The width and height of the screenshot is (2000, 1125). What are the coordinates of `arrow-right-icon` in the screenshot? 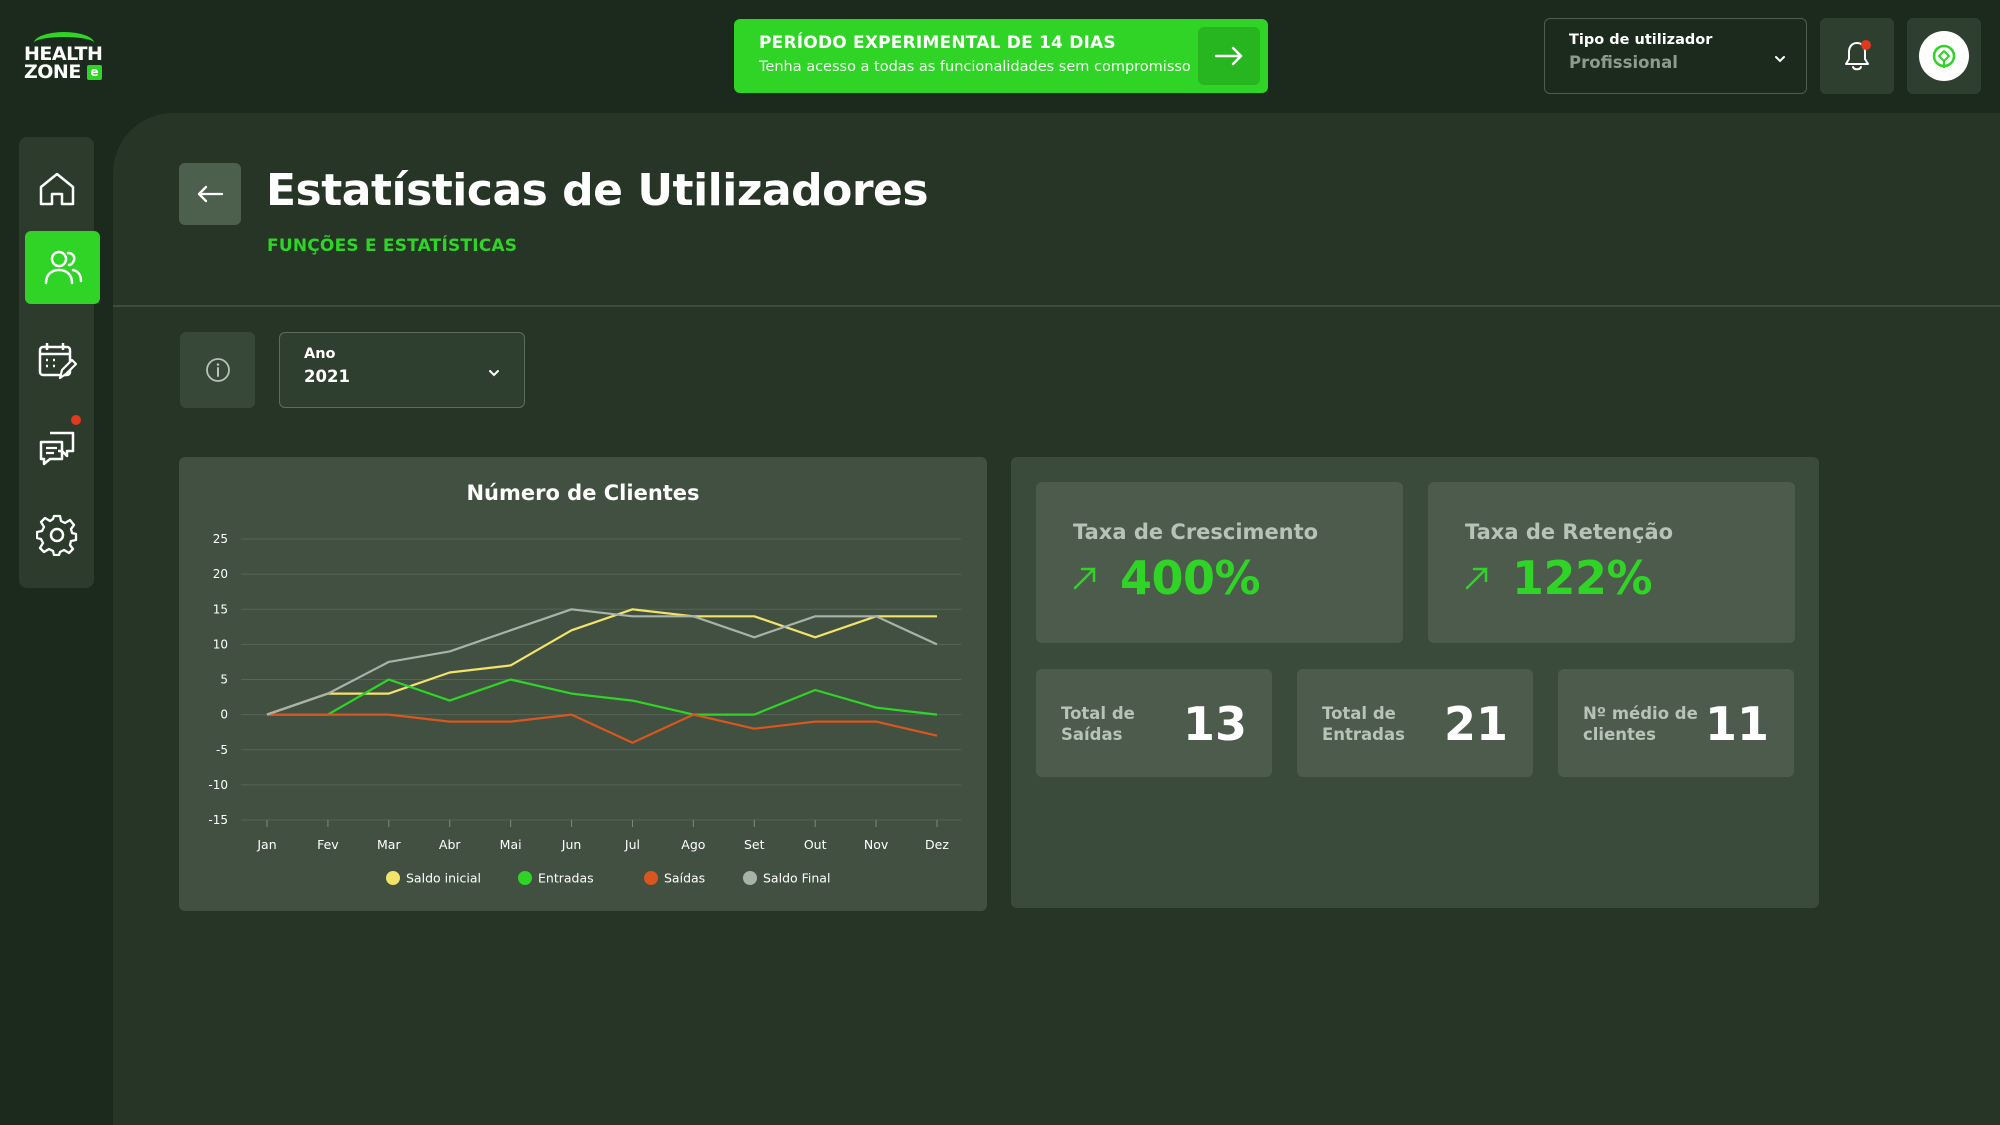 It's located at (1228, 56).